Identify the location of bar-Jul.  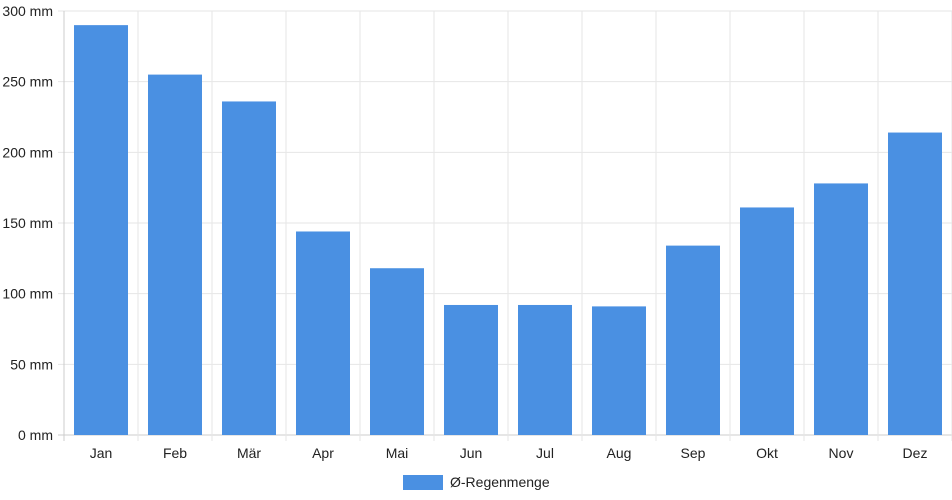
(545, 369).